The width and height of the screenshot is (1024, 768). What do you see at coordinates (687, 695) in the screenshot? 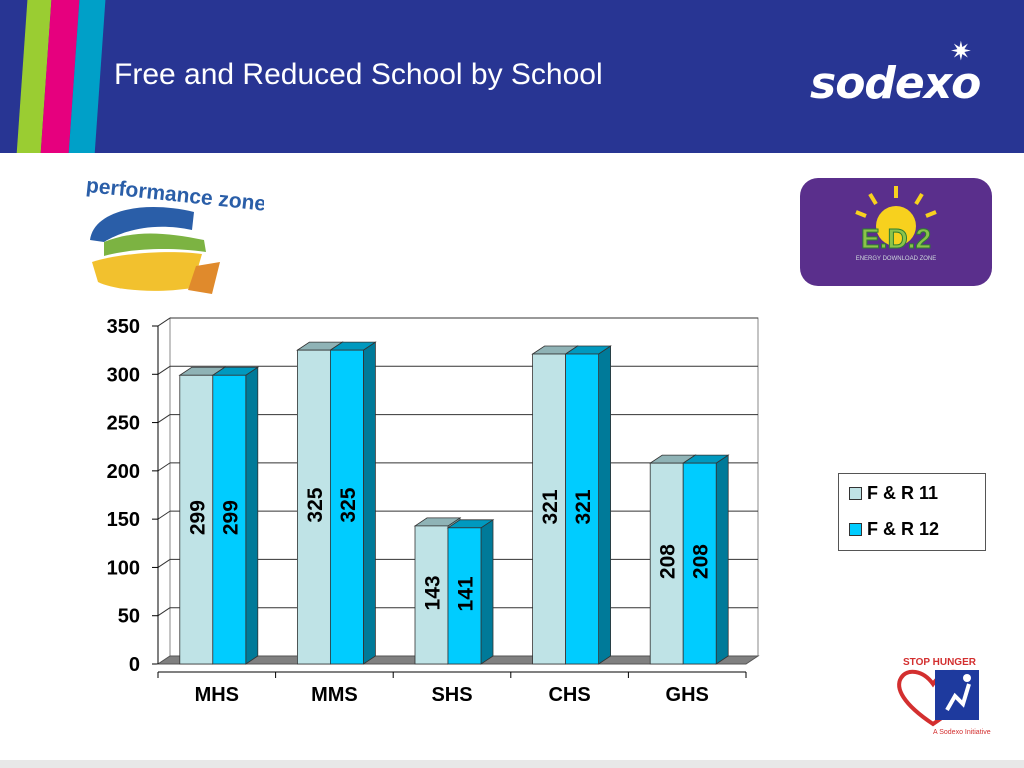
I see `x-tick-label: GHS` at bounding box center [687, 695].